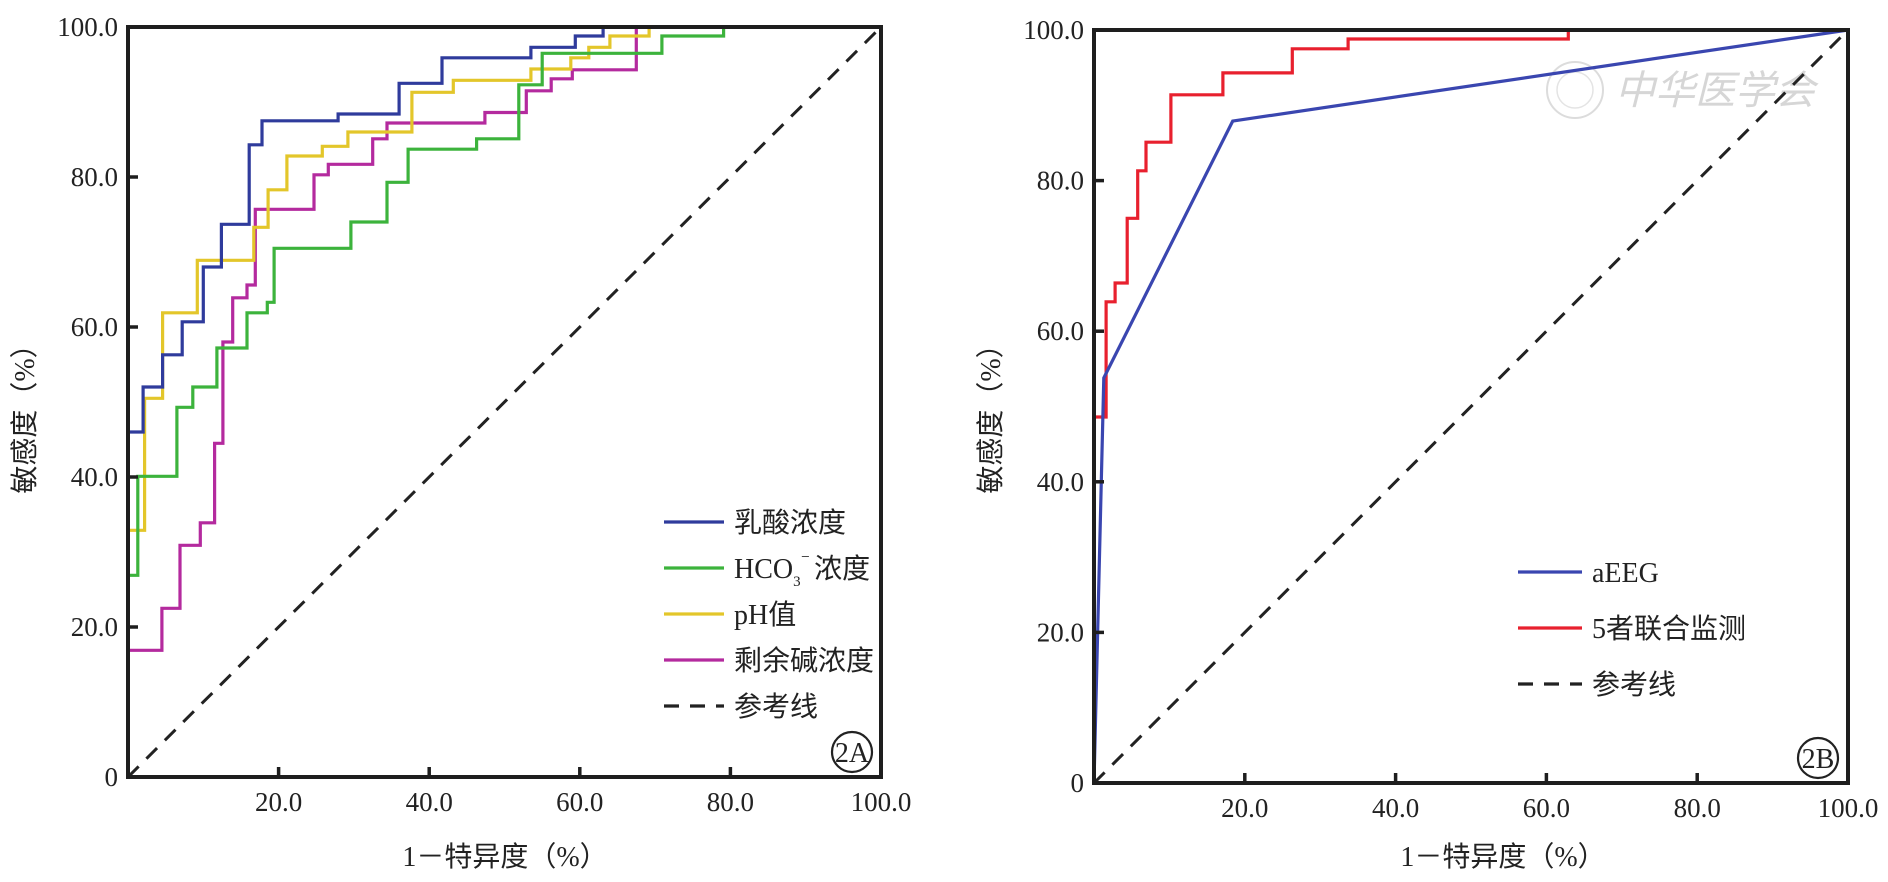 Image resolution: width=1888 pixels, height=882 pixels. I want to click on legend-item: 剩余碱浓度, so click(769, 661).